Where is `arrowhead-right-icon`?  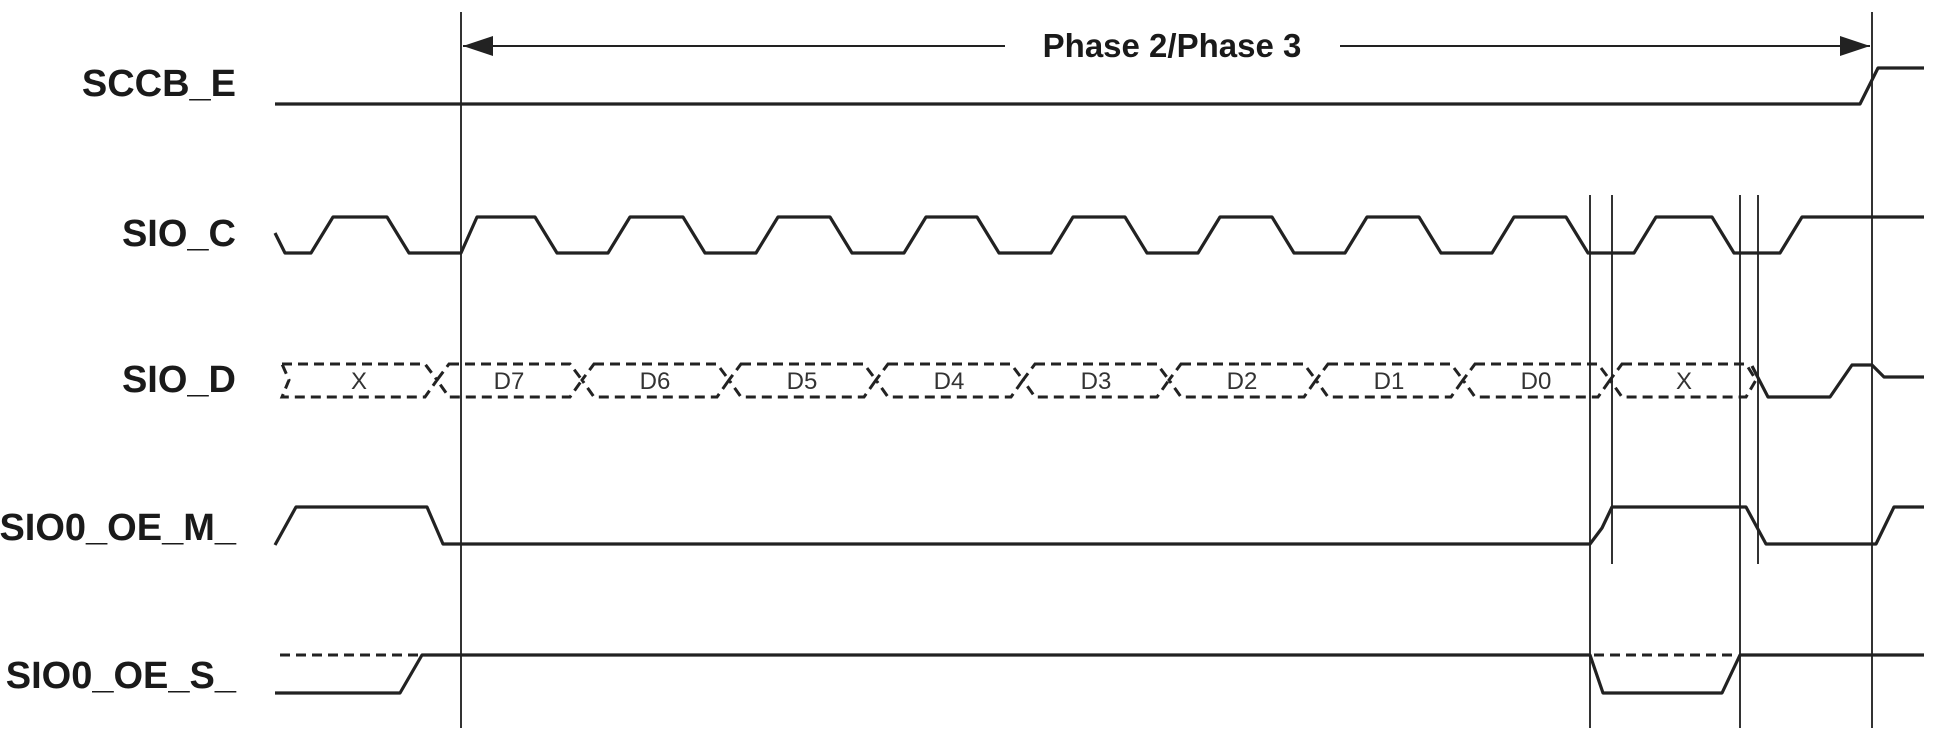 arrowhead-right-icon is located at coordinates (1855, 46).